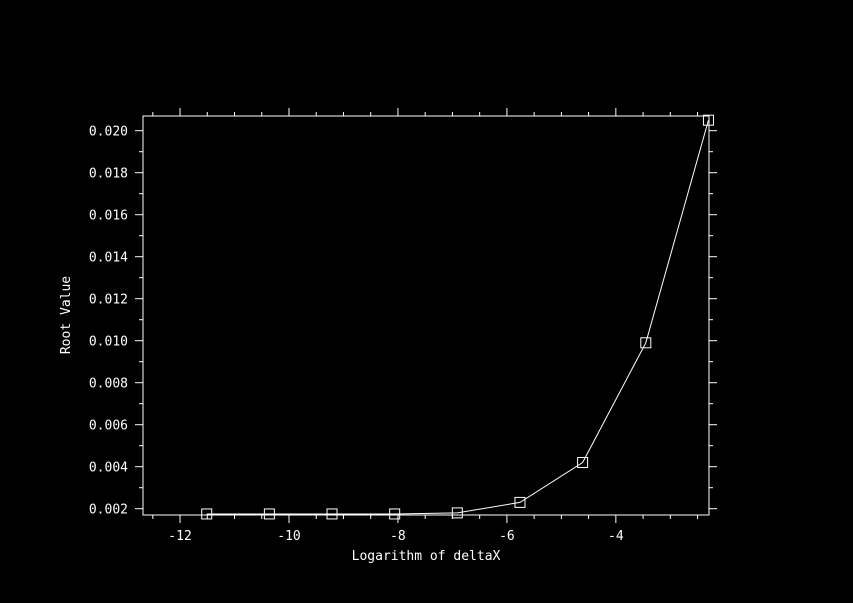  What do you see at coordinates (108, 384) in the screenshot?
I see `y-tick-label: 0.008` at bounding box center [108, 384].